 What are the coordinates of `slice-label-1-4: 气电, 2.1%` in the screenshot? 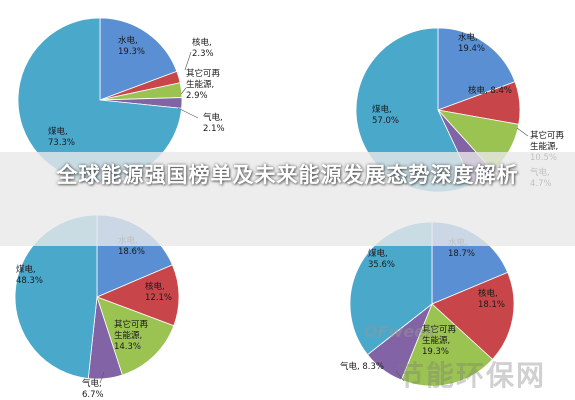 It's located at (214, 123).